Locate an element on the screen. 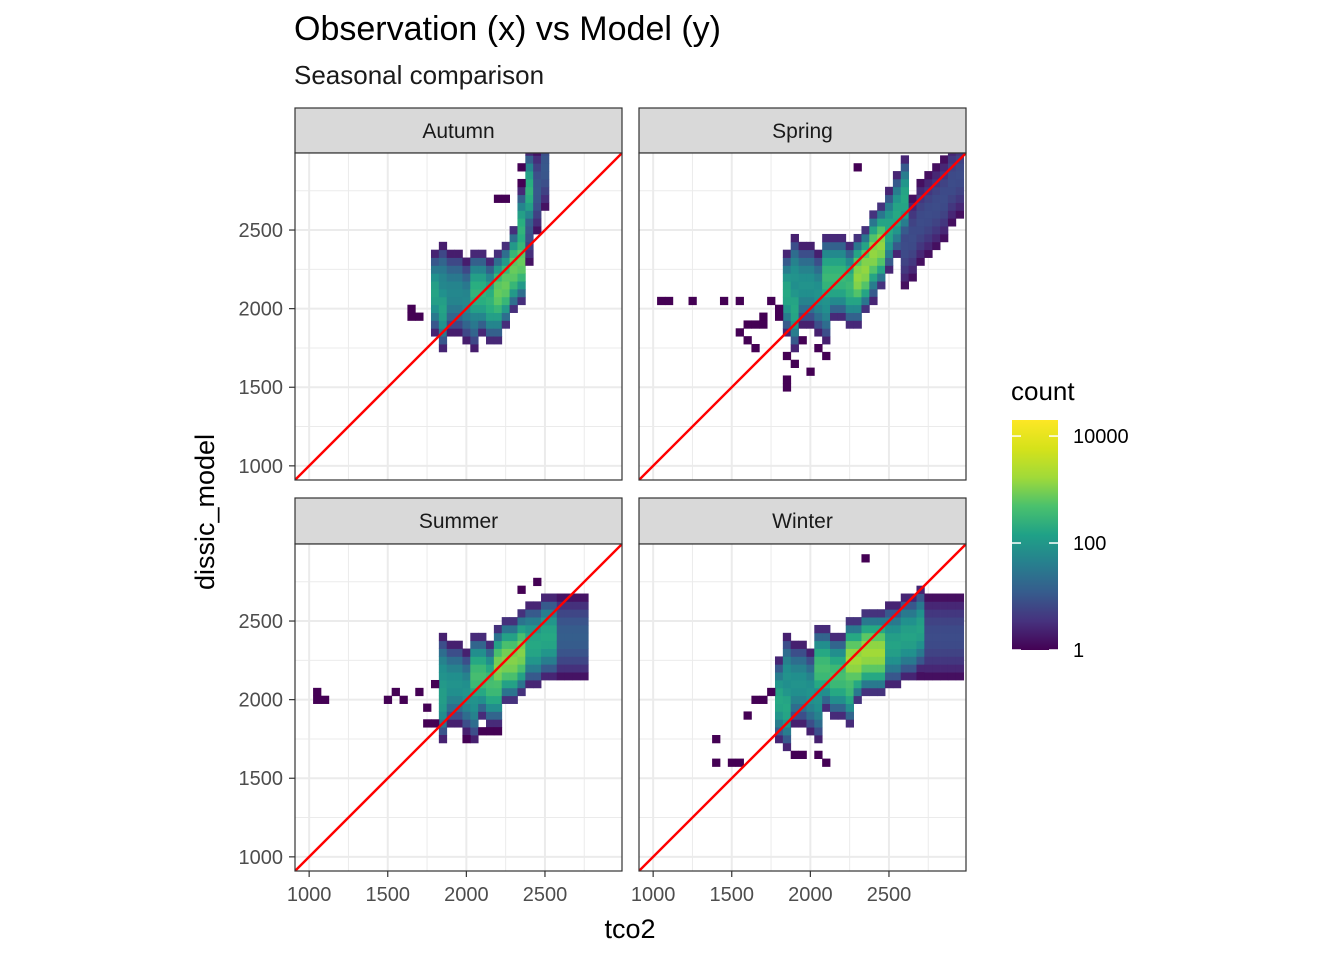  y-tick-label: 2500 is located at coordinates (261, 231).